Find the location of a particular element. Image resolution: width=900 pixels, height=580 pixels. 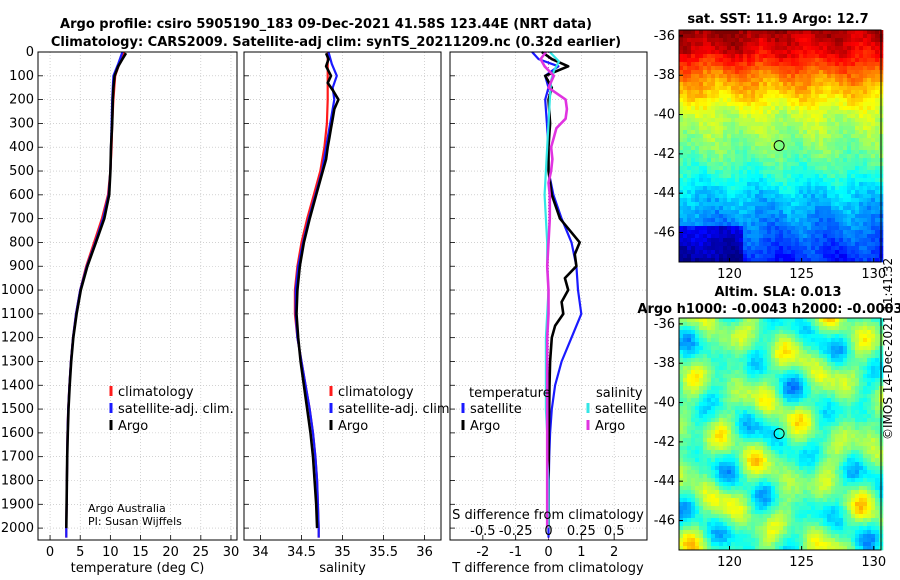

temperature-ytick-label: 1300 is located at coordinates (17, 361).